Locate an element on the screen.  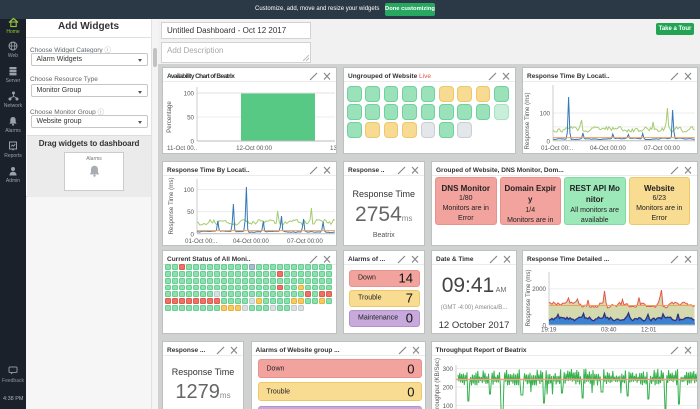
svg-text: 200 is located at coordinates (447, 387).